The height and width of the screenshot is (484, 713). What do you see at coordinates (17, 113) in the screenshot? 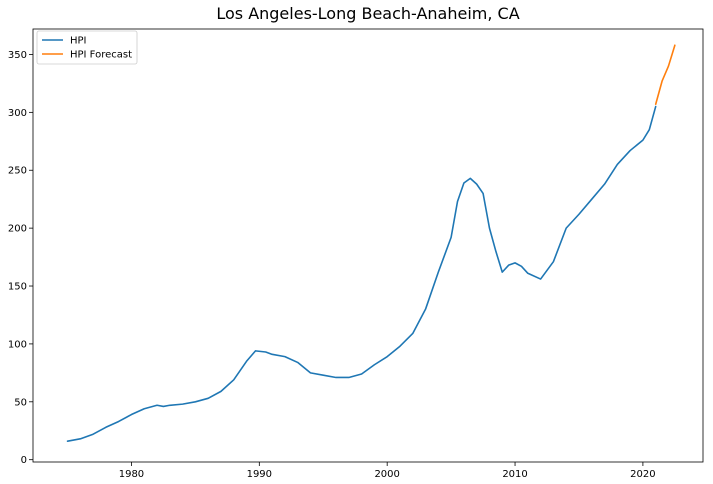
I see `y-tick-label: 300` at bounding box center [17, 113].